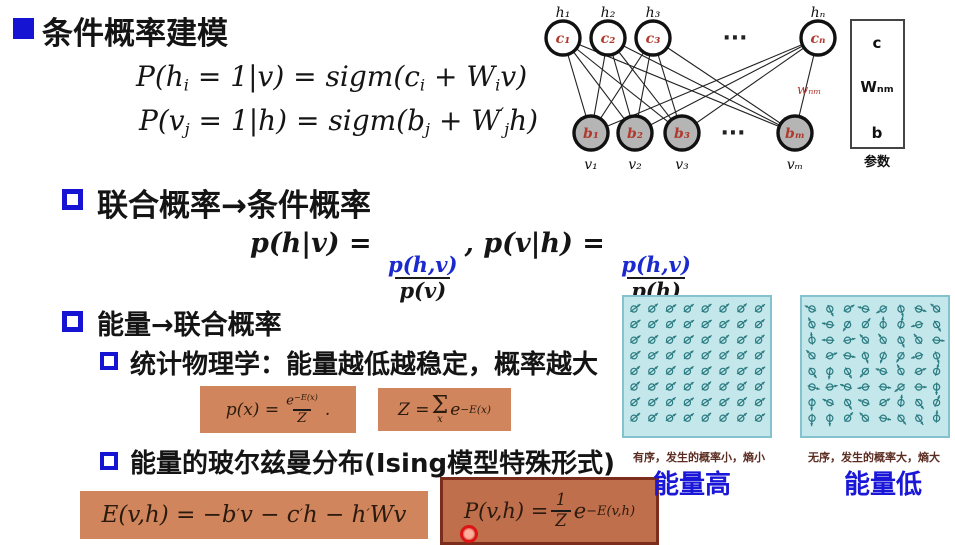 The image size is (955, 545). I want to click on svg-text: b₃, so click(682, 134).